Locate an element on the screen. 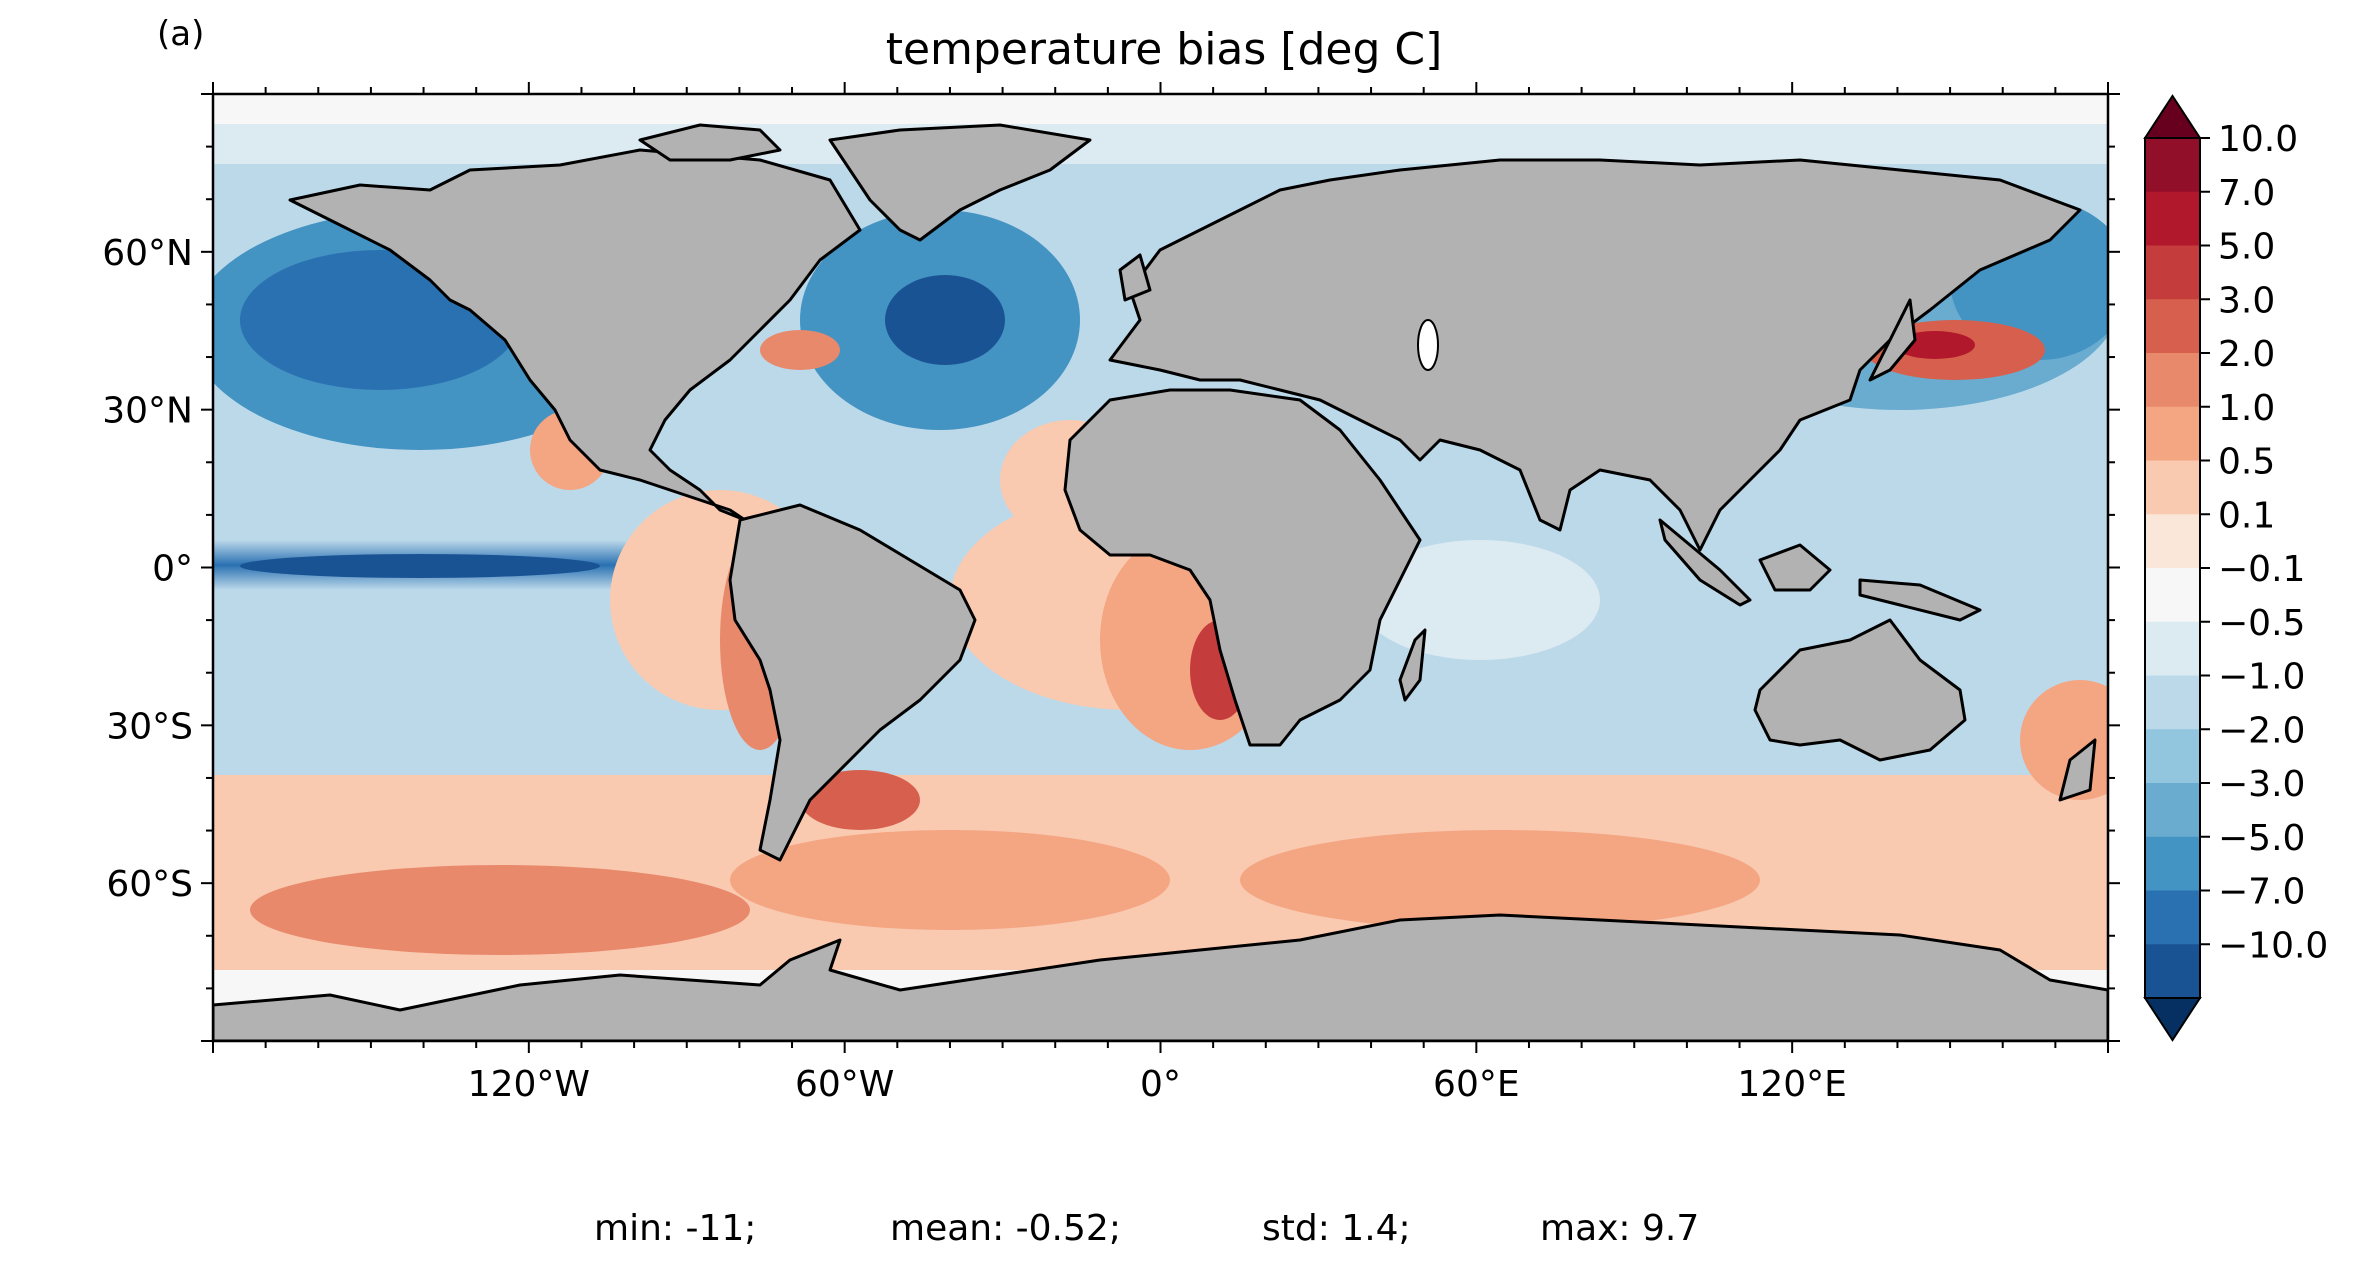 Image resolution: width=2362 pixels, height=1263 pixels. stat-min: min: -11; is located at coordinates (675, 1228).